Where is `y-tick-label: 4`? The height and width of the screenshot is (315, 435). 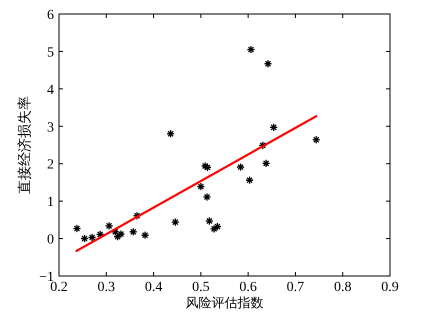
y-tick-label: 4 is located at coordinates (50, 90).